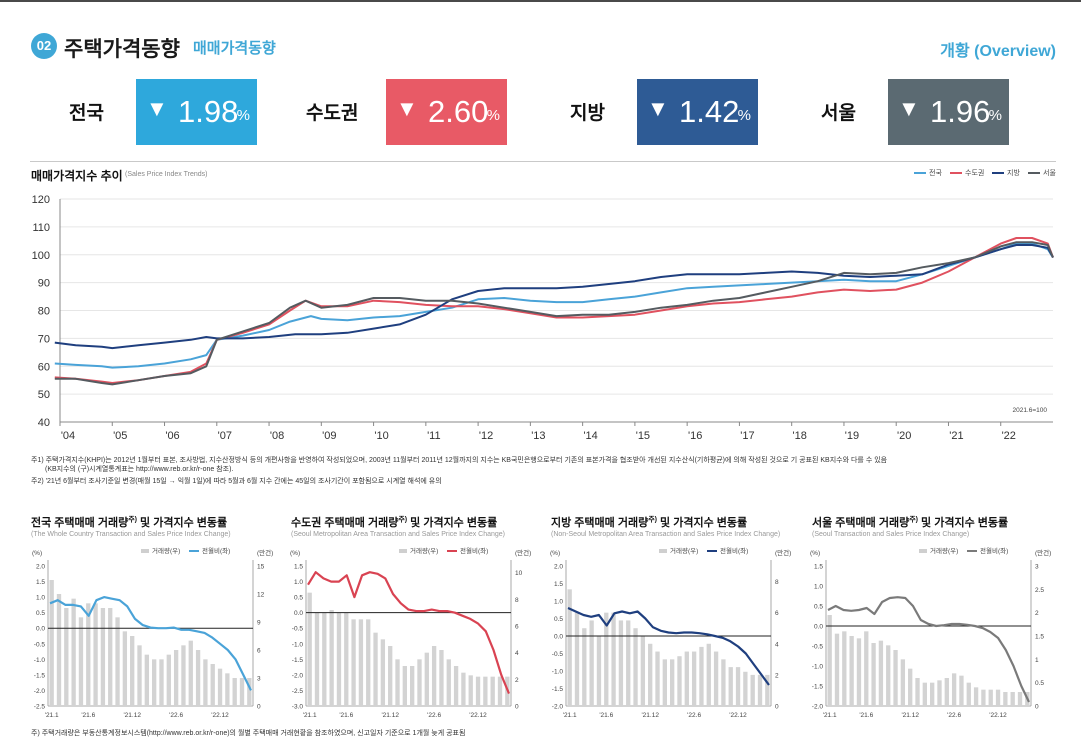 This screenshot has width=1081, height=743. What do you see at coordinates (196, 112) in the screenshot?
I see `kpi-box-national: ▼ 1.98 %` at bounding box center [196, 112].